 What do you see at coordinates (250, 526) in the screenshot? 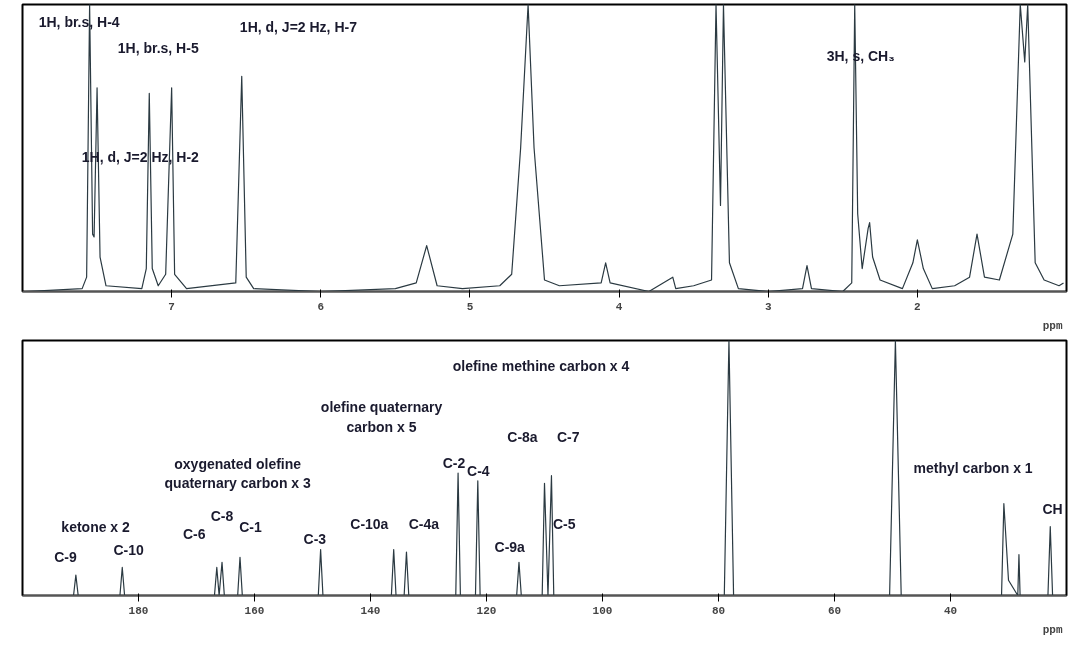
I see `annotation: C-1` at bounding box center [250, 526].